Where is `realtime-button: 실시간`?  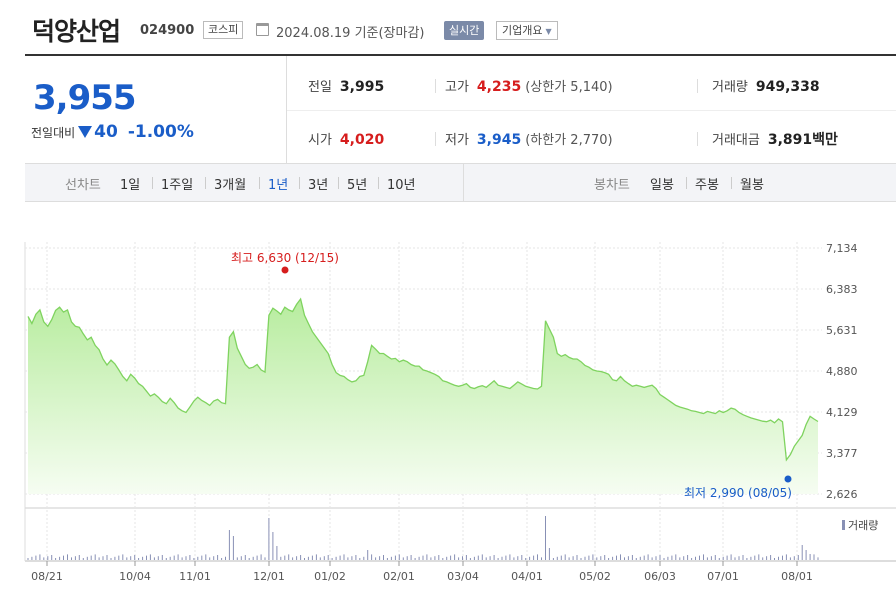
realtime-button: 실시간 is located at coordinates (464, 30).